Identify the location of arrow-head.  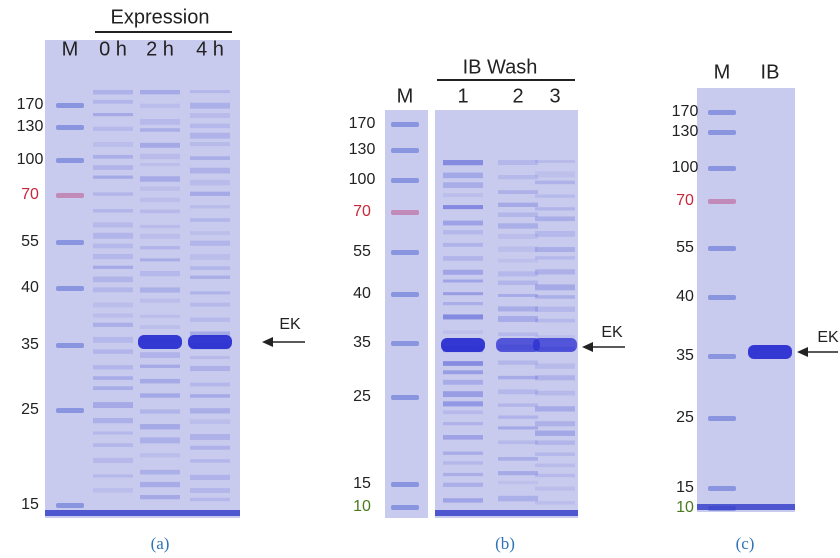
(267, 342).